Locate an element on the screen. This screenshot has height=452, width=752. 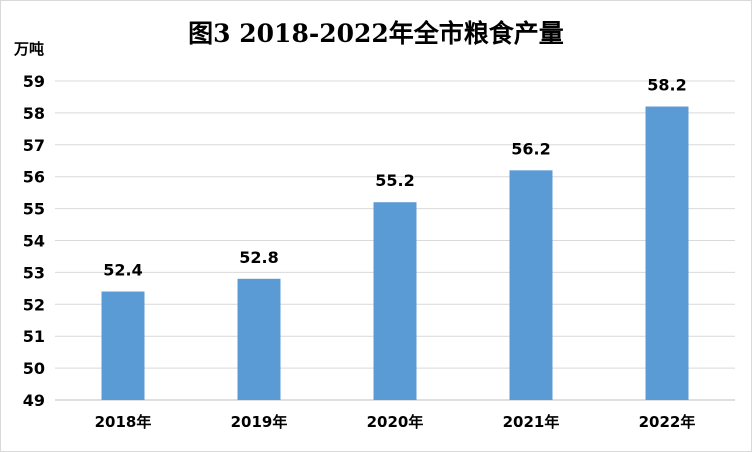
y-tick-label: 51 is located at coordinates (34, 336).